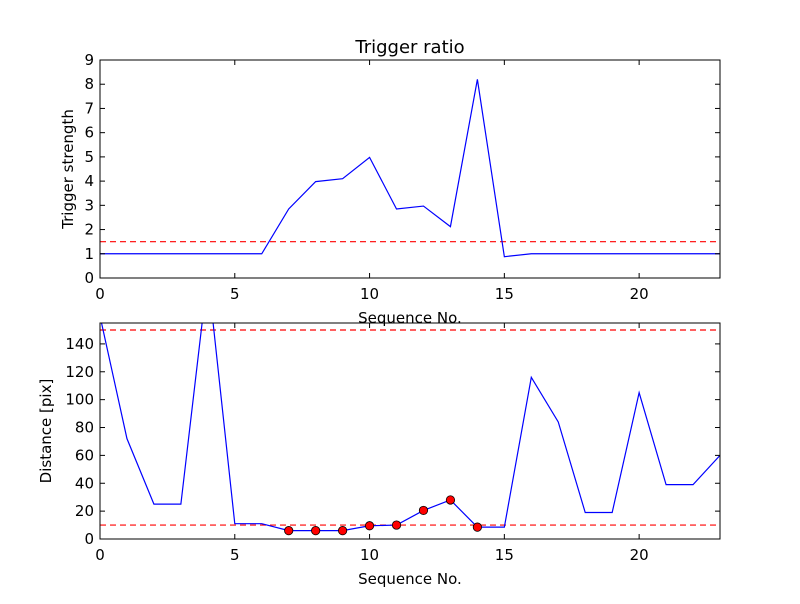 This screenshot has height=604, width=800. I want to click on chart-title: Trigger ratio, so click(409, 47).